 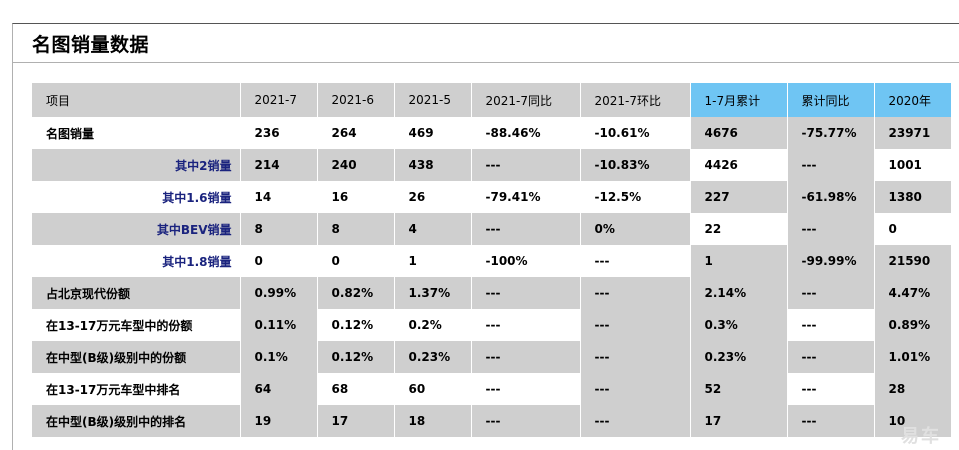 I want to click on table-cell: 26, so click(x=432, y=197).